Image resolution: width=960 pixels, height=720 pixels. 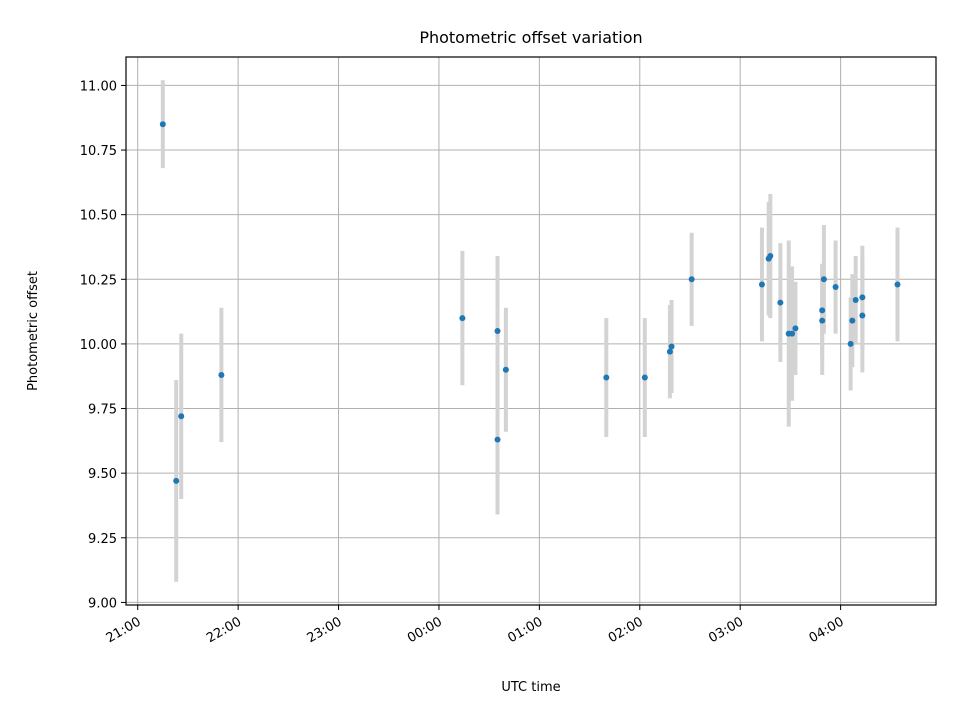 What do you see at coordinates (425, 630) in the screenshot?
I see `x-tick-label: 00:00` at bounding box center [425, 630].